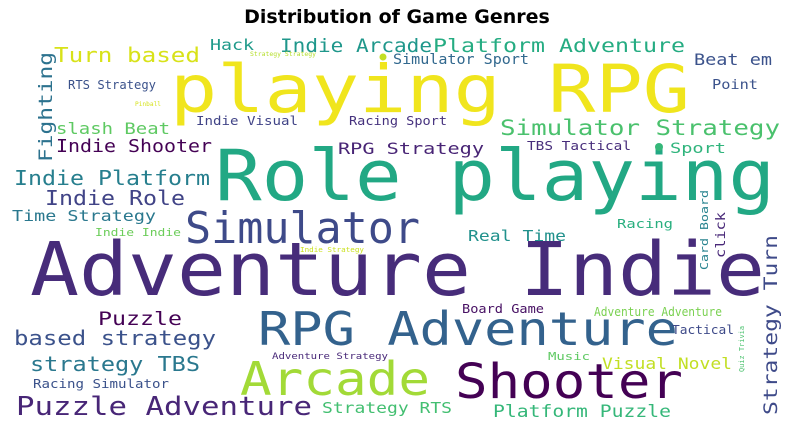 The image size is (794, 431). Describe the element at coordinates (495, 176) in the screenshot. I see `word-role-playing: Role playing` at that location.